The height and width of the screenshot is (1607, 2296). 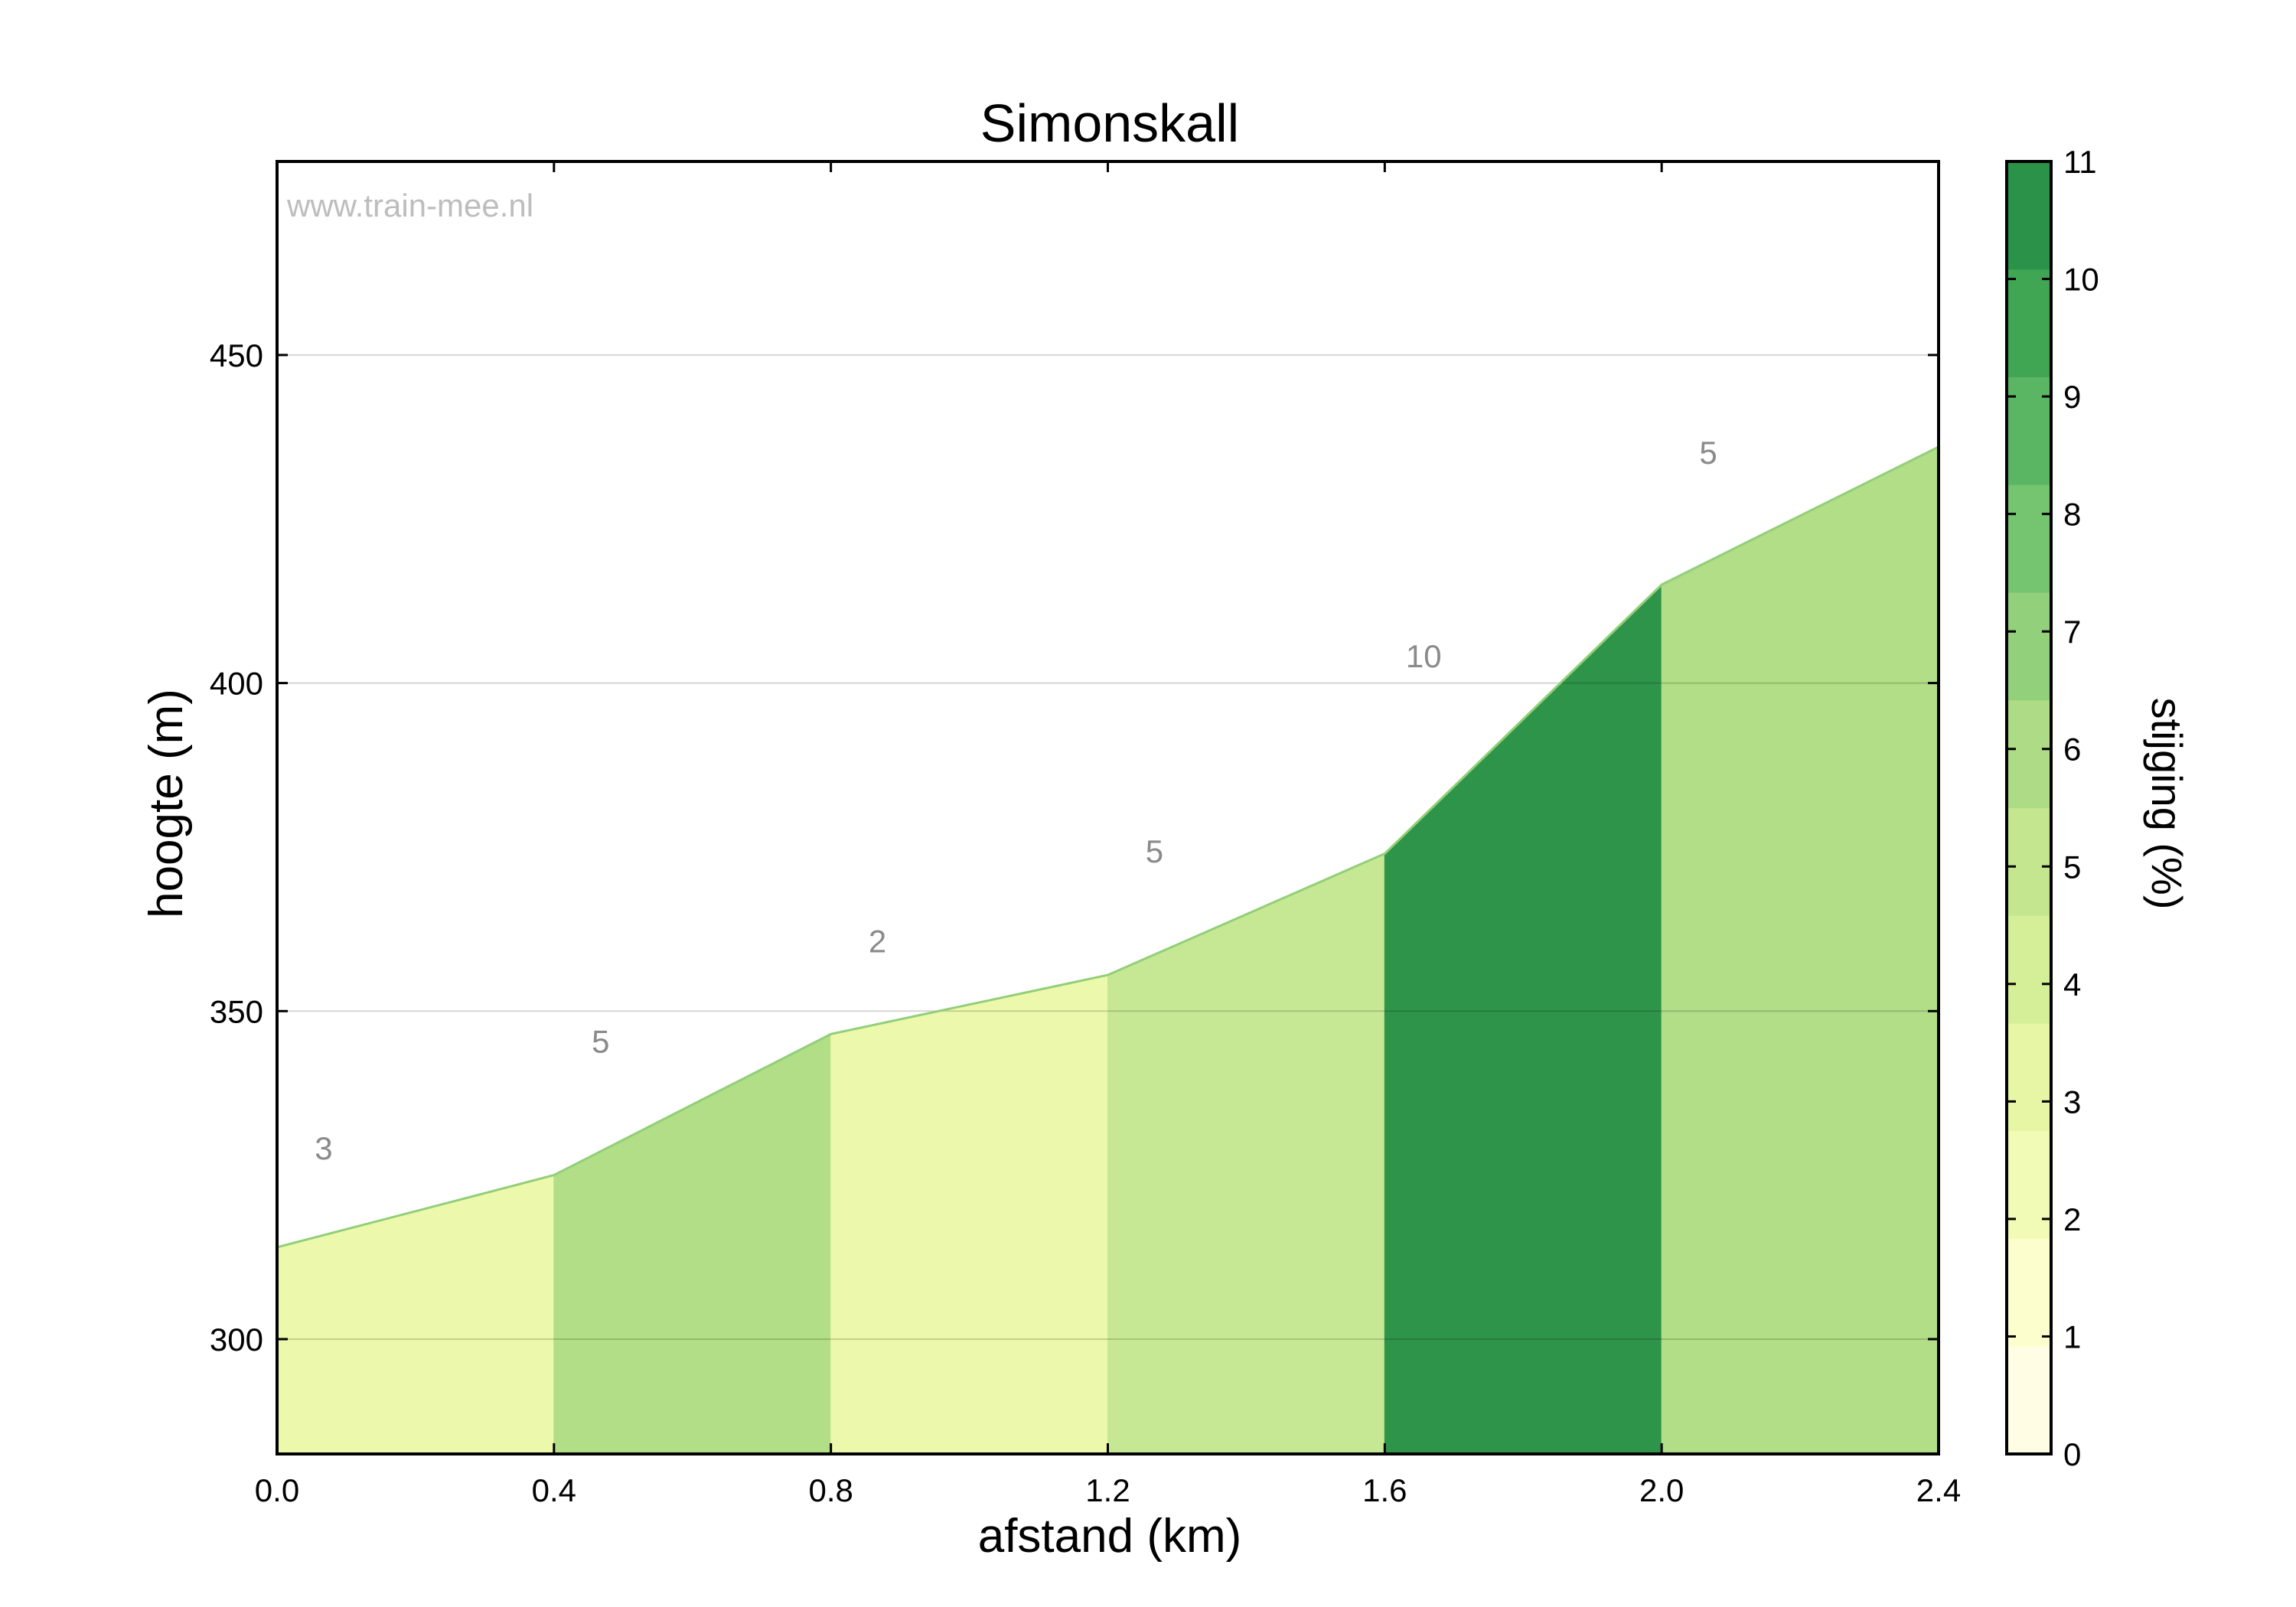 What do you see at coordinates (554, 1490) in the screenshot?
I see `x-tick-label: 0.4` at bounding box center [554, 1490].